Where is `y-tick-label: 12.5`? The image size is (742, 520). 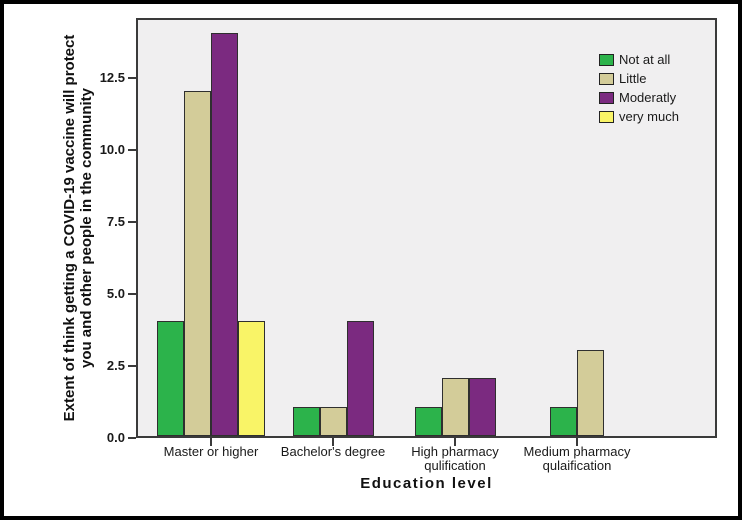 y-tick-label: 12.5 is located at coordinates (112, 78).